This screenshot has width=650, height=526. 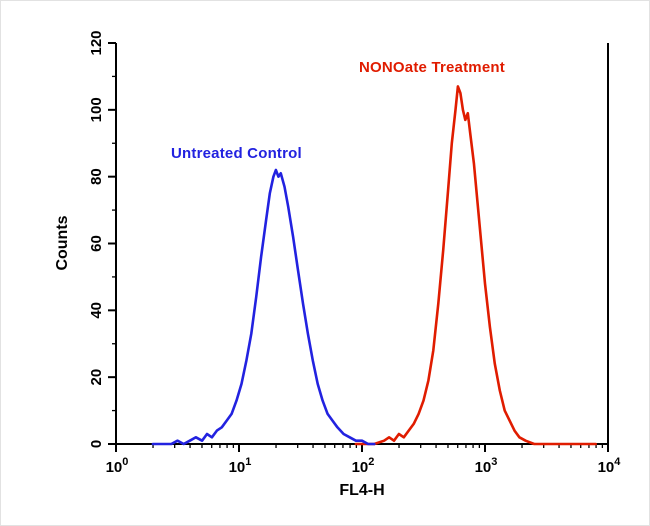 What do you see at coordinates (362, 490) in the screenshot?
I see `x-axis-title: FL4-H` at bounding box center [362, 490].